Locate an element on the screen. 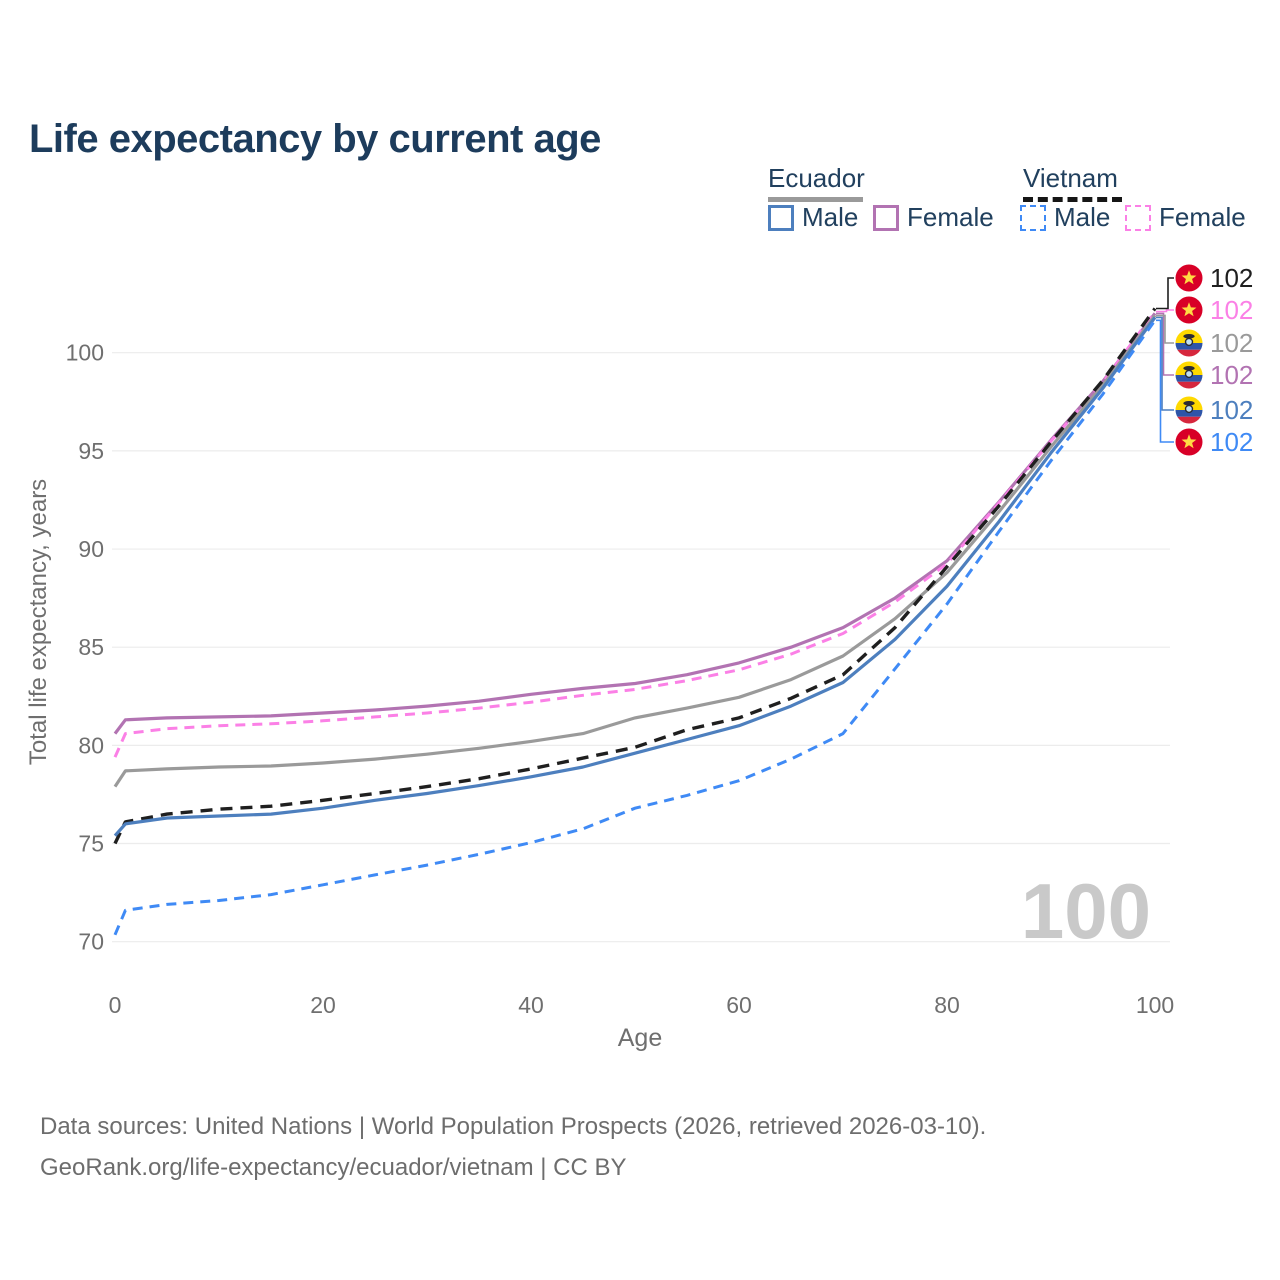 The image size is (1280, 1280). end-value-label-ec-female: 102 is located at coordinates (1231, 375).